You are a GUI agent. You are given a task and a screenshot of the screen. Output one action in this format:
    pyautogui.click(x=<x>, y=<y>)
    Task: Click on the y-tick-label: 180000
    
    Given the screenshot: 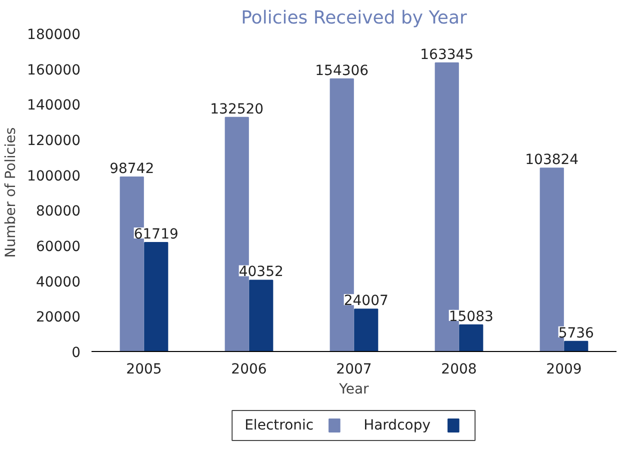 What is the action you would take?
    pyautogui.click(x=54, y=35)
    